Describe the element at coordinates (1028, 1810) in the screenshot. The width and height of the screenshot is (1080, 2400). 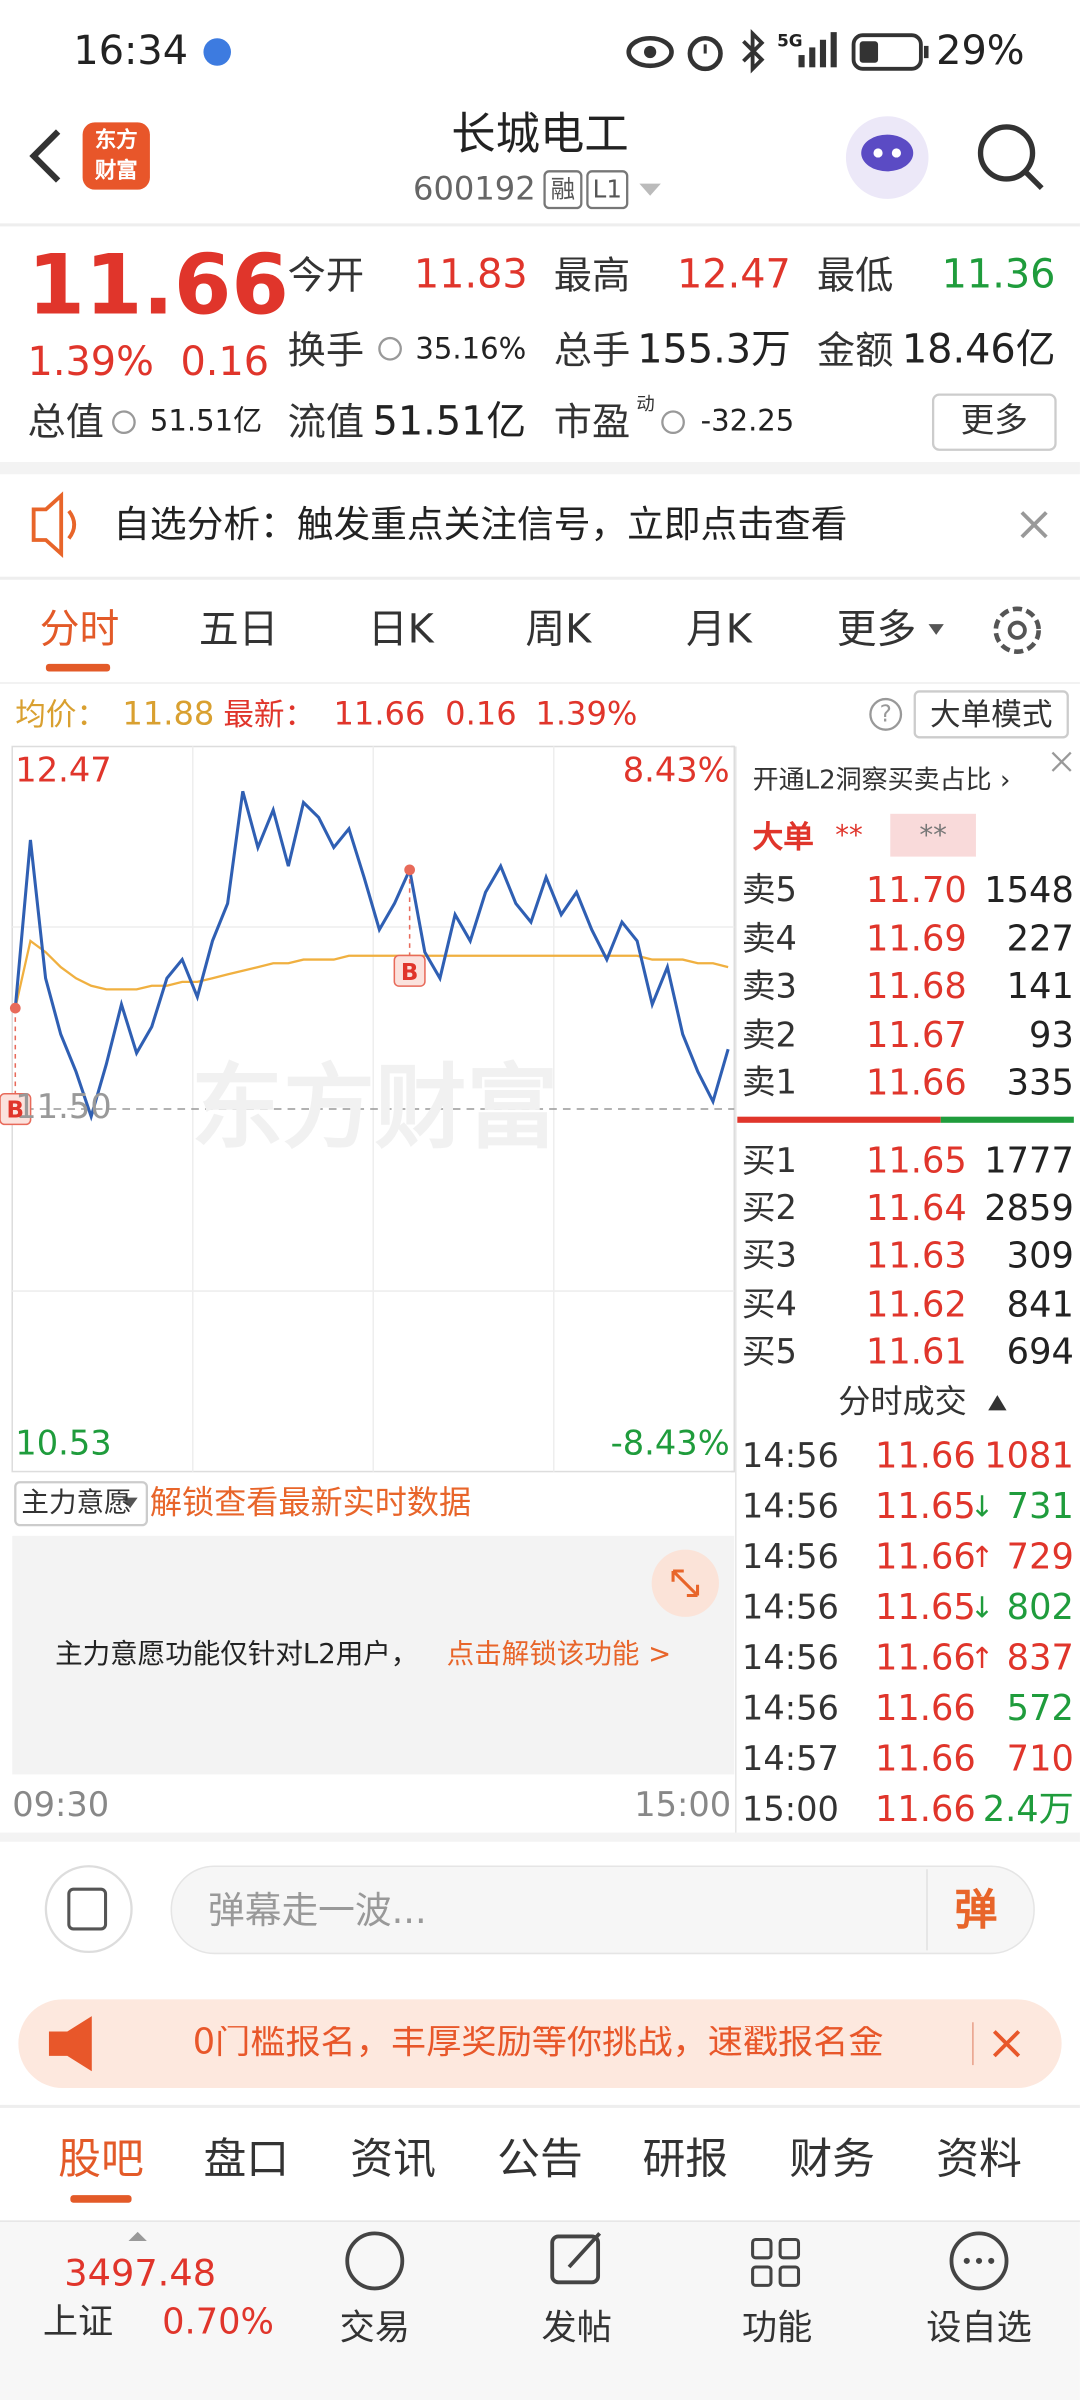
I see `trade-volume: 2.4万` at that location.